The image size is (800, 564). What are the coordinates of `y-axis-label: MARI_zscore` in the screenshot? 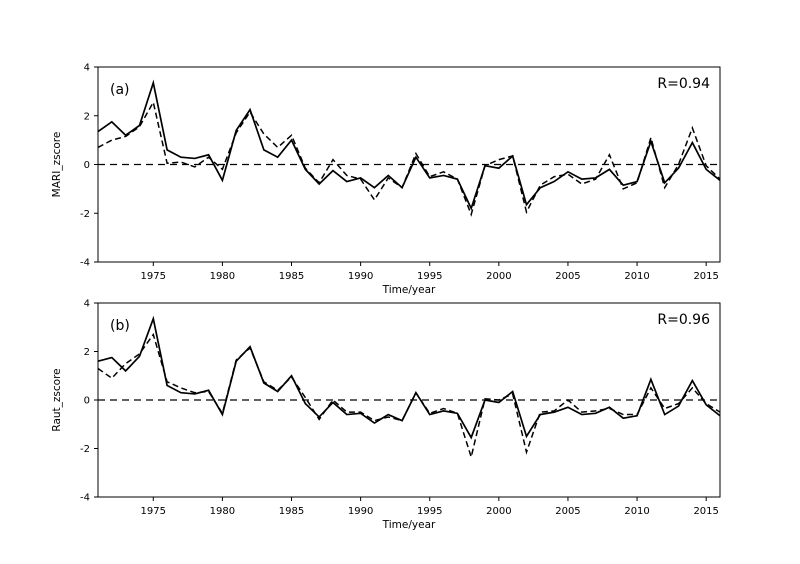 It's located at (57, 165).